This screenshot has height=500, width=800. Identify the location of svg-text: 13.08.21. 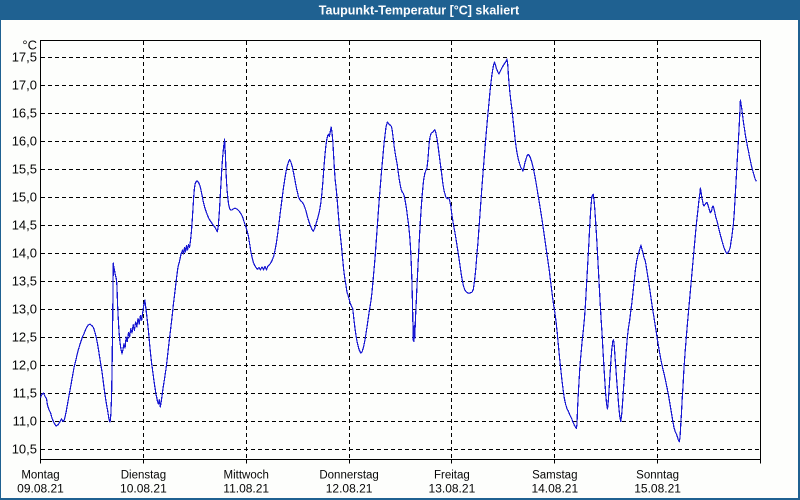
(452, 489).